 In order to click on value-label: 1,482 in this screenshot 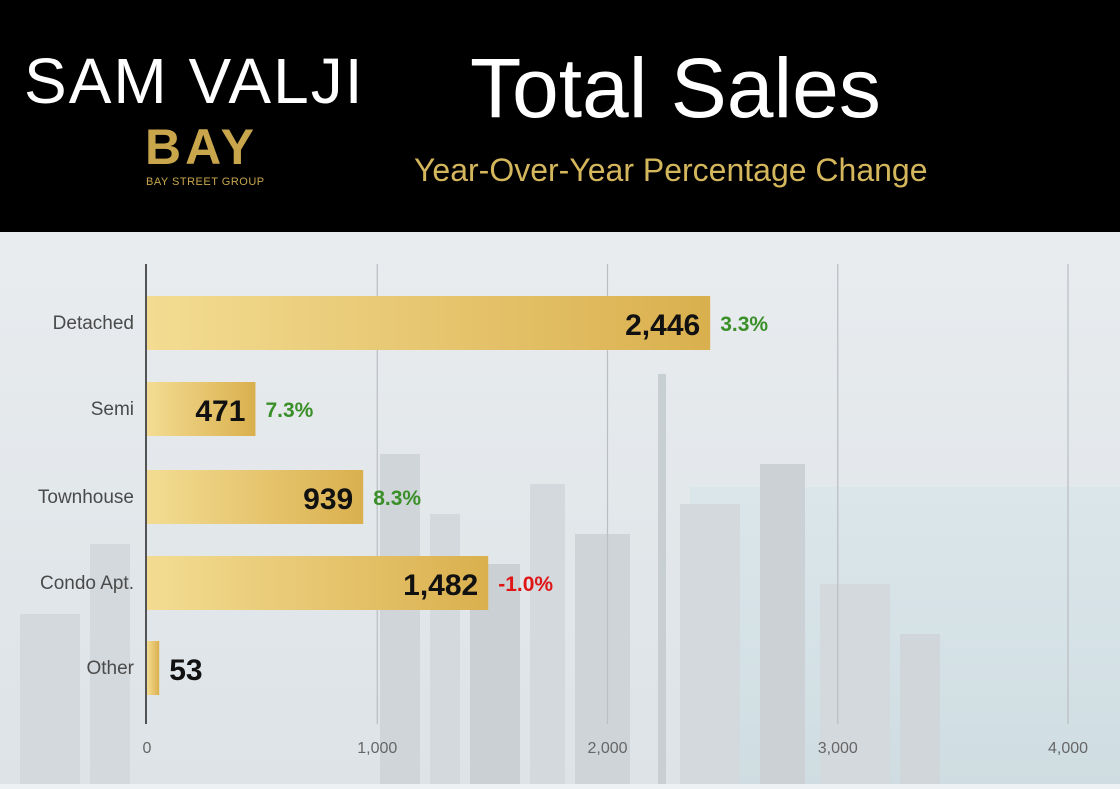, I will do `click(440, 585)`.